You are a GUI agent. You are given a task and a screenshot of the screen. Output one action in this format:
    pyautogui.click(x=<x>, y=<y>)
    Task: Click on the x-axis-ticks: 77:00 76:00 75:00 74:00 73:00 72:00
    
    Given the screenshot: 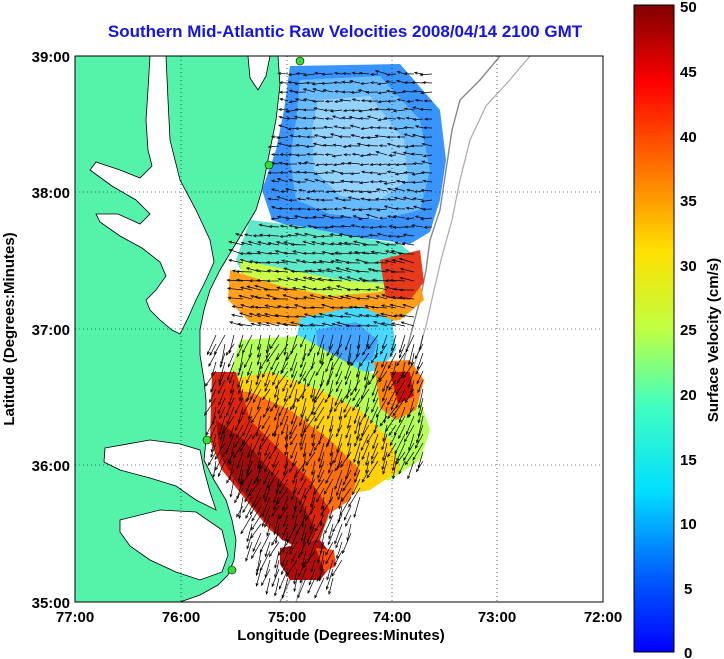 What is the action you would take?
    pyautogui.click(x=339, y=617)
    